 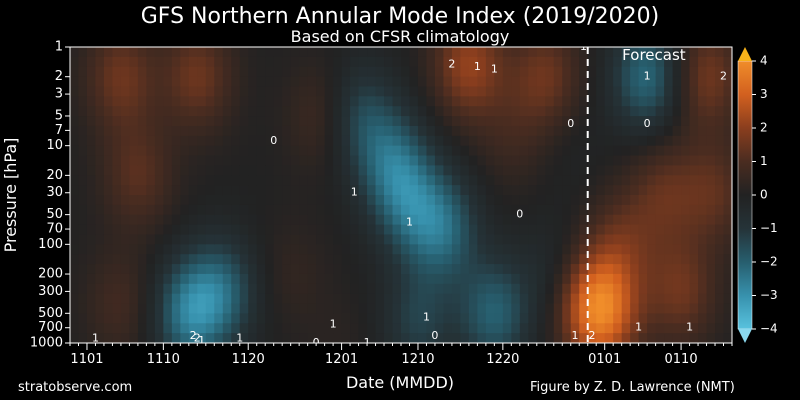 What do you see at coordinates (583, 46) in the screenshot?
I see `contour-label: 1` at bounding box center [583, 46].